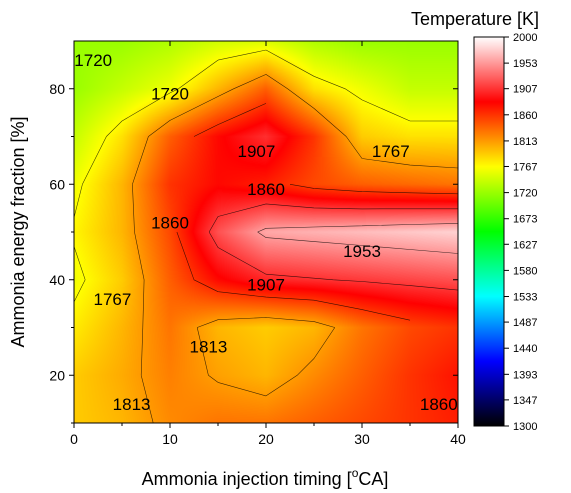 Image resolution: width=571 pixels, height=493 pixels. What do you see at coordinates (525, 38) in the screenshot?
I see `colorbar-tick-label: 2000` at bounding box center [525, 38].